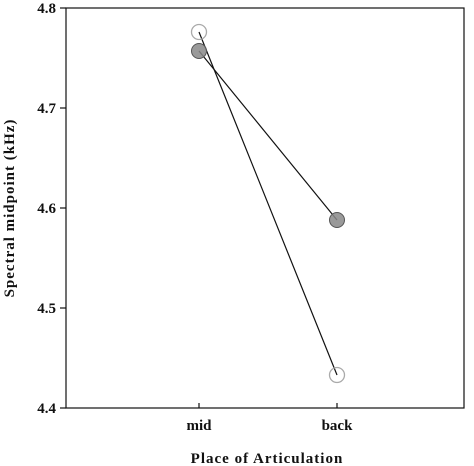  What do you see at coordinates (267, 458) in the screenshot?
I see `x-axis-title: Place of Articulation` at bounding box center [267, 458].